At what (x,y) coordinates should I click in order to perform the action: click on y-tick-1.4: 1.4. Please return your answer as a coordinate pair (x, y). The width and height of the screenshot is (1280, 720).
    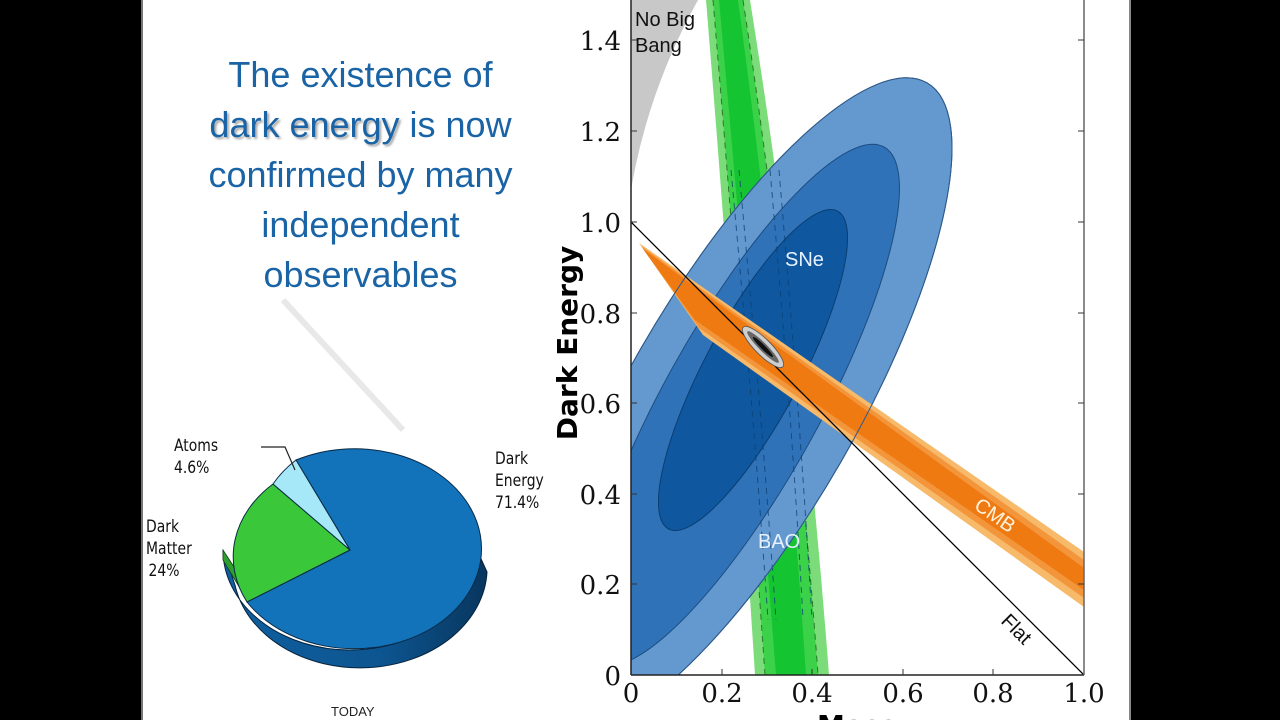
    Looking at the image, I should click on (600, 42).